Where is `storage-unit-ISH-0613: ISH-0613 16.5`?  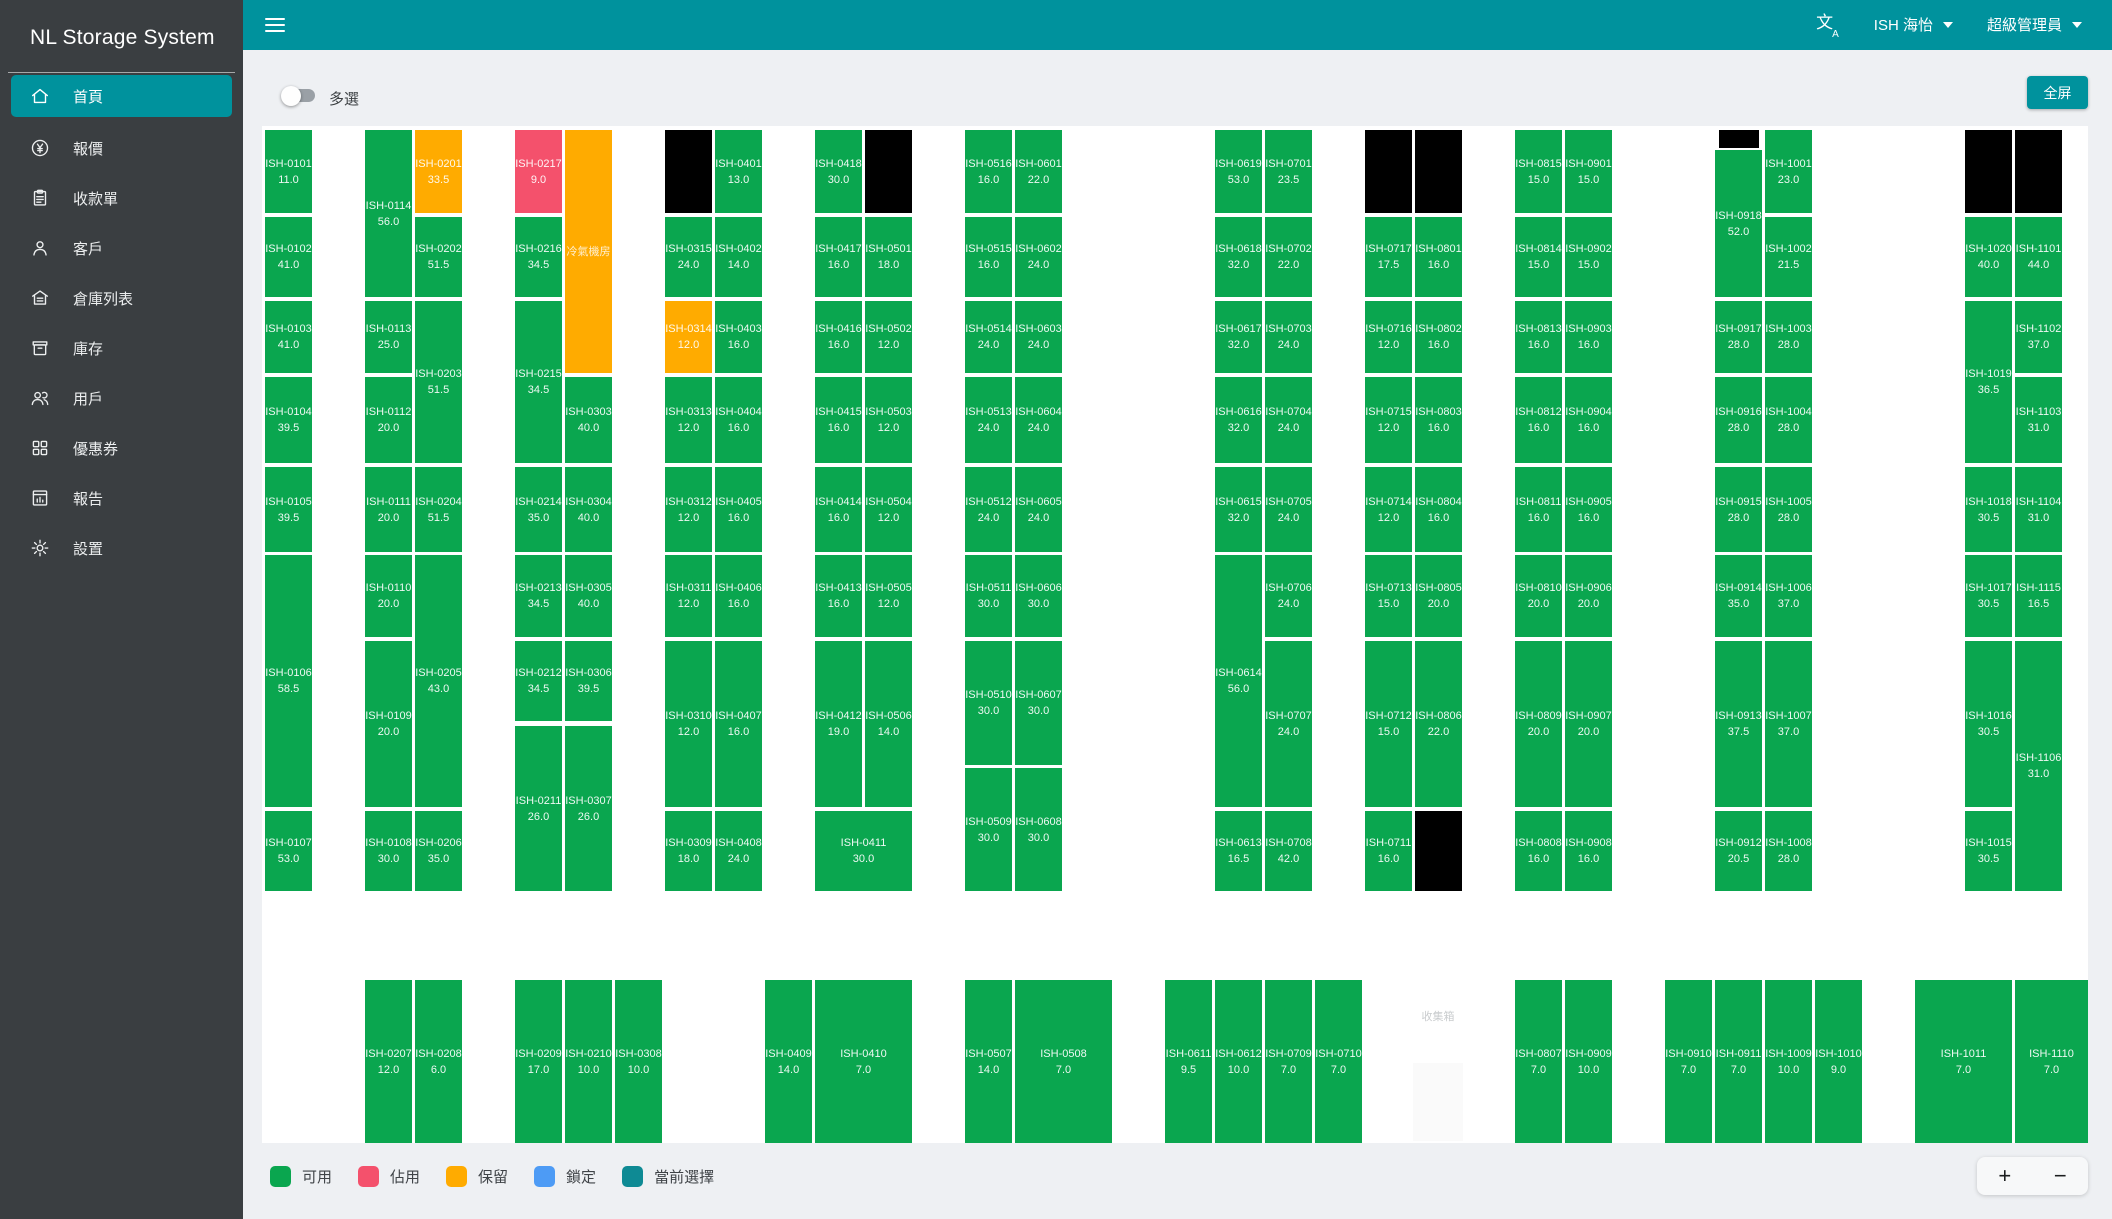
storage-unit-ISH-0613: ISH-0613 16.5 is located at coordinates (1238, 851).